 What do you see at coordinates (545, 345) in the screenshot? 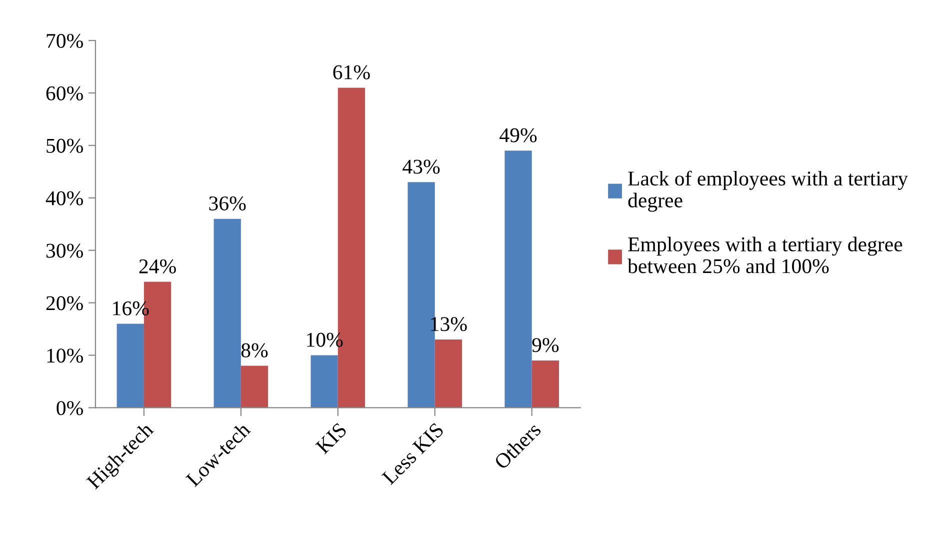
I see `data-label: 9%` at bounding box center [545, 345].